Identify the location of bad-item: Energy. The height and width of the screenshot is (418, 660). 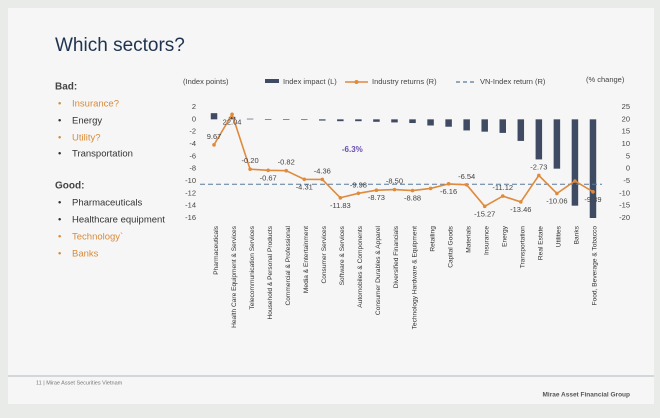
(87, 121).